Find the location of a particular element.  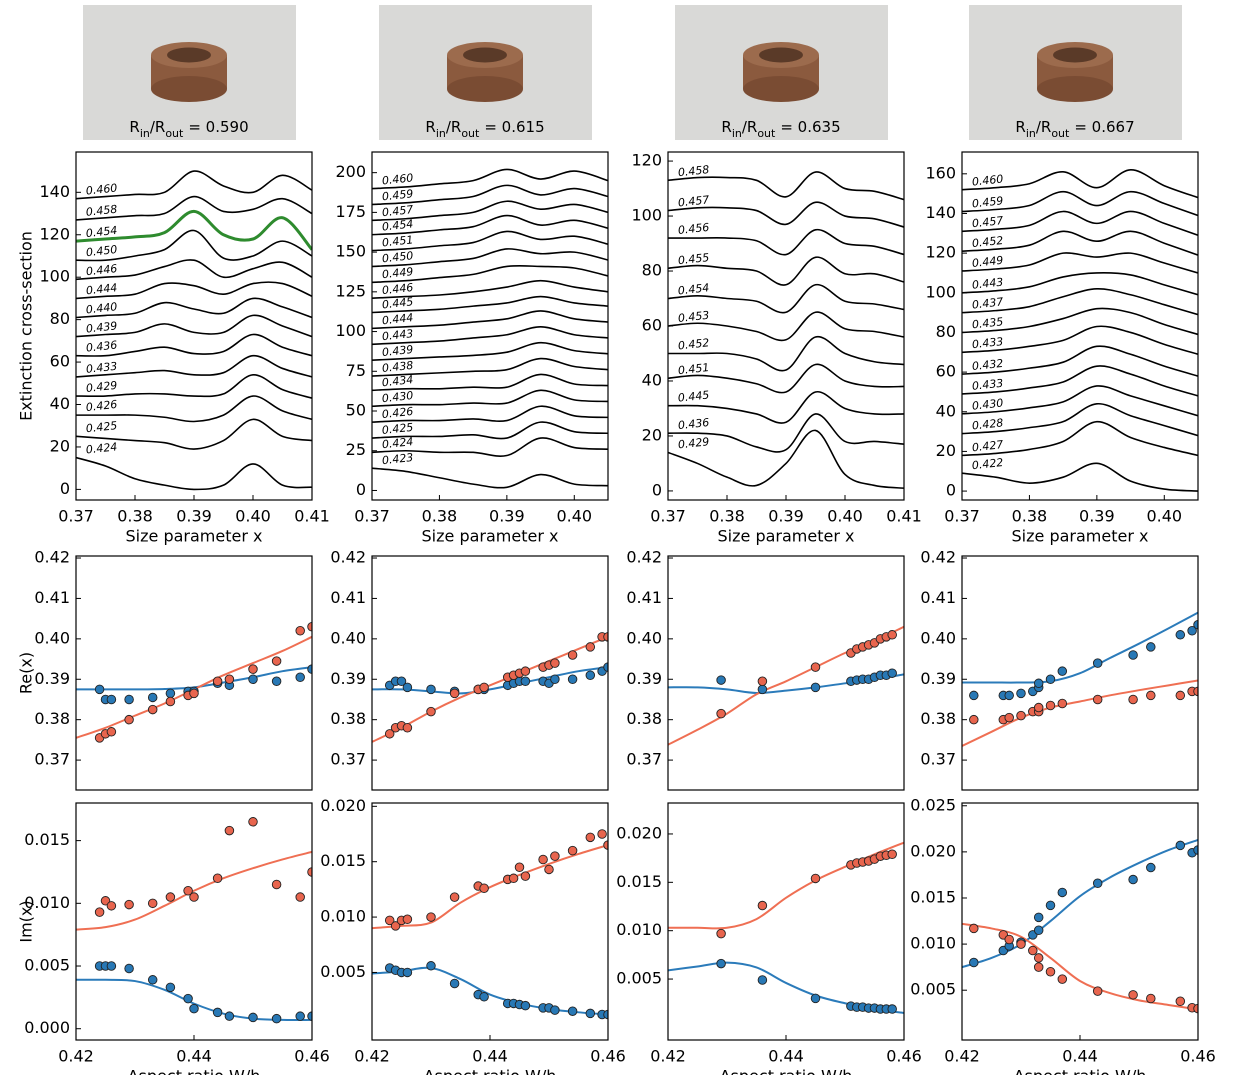

x-tick-label: 0.42 is located at coordinates (76, 1056).